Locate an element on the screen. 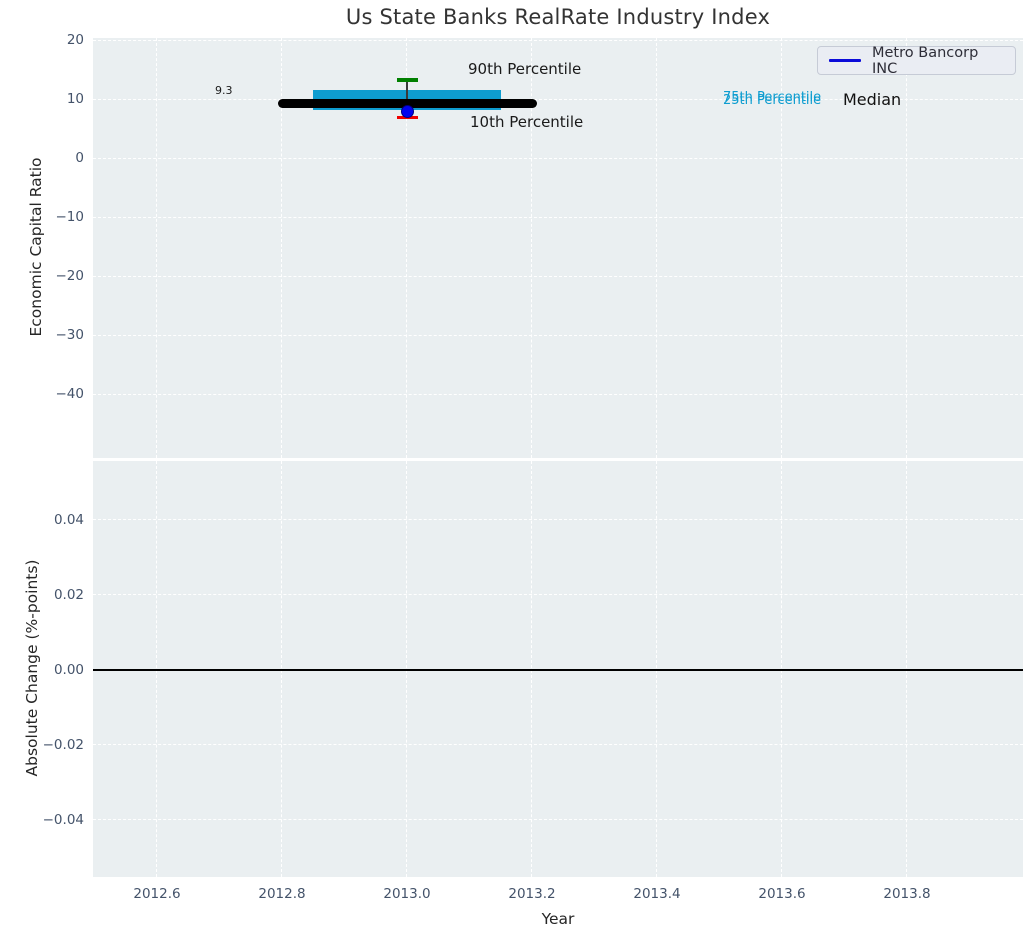 Image resolution: width=1034 pixels, height=942 pixels. y-tick-label: 10 is located at coordinates (75, 99).